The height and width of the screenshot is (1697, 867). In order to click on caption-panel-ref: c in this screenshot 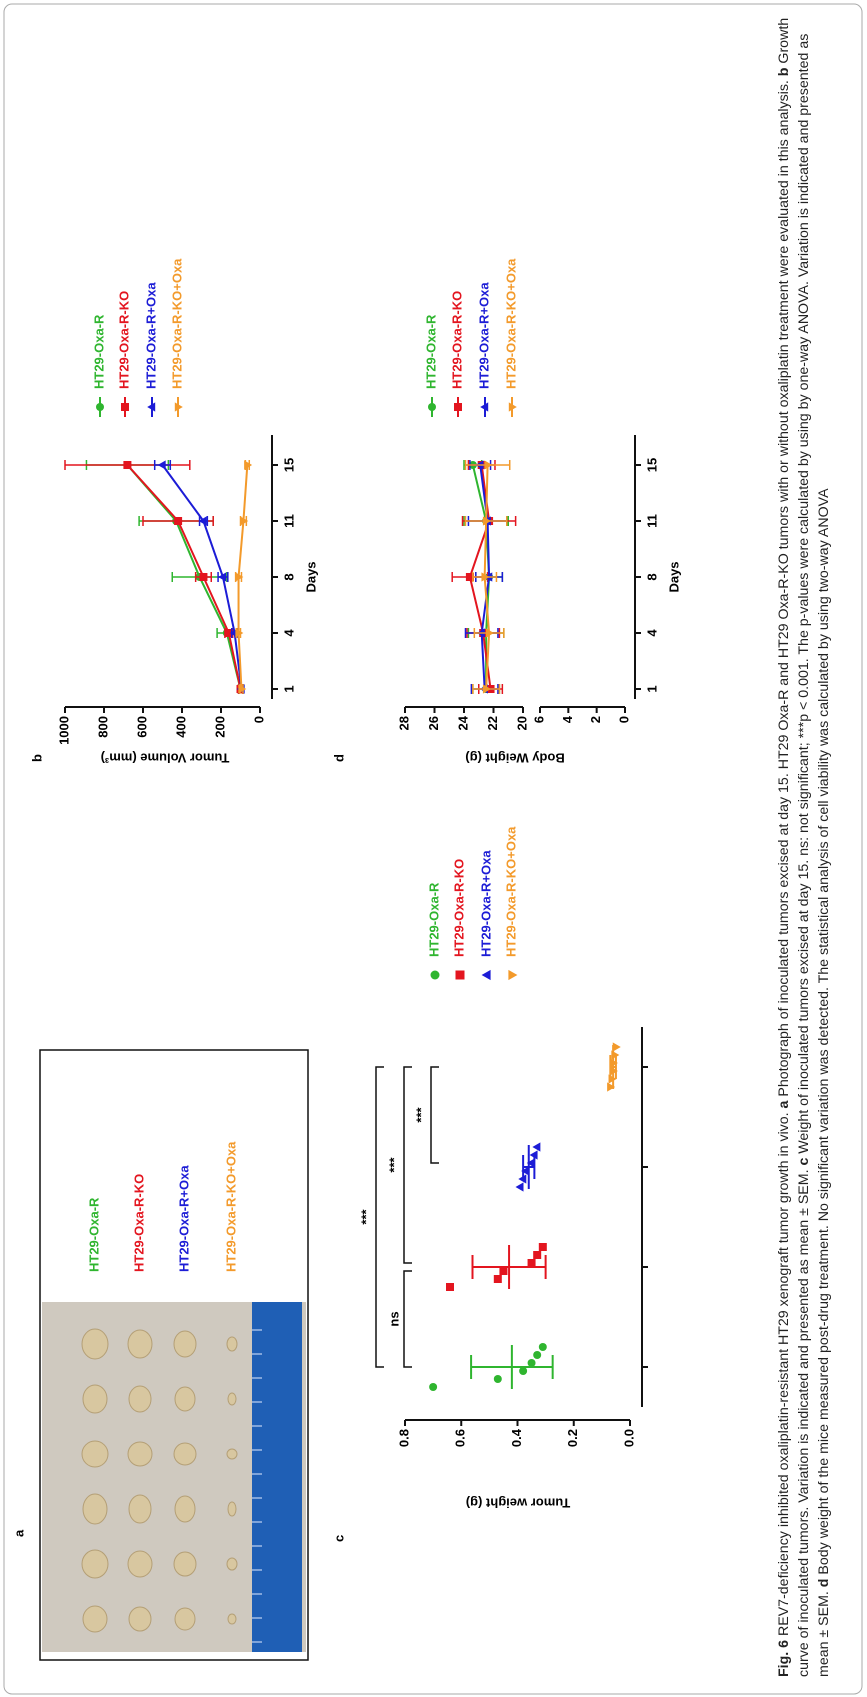, I will do `click(804, 1161)`.